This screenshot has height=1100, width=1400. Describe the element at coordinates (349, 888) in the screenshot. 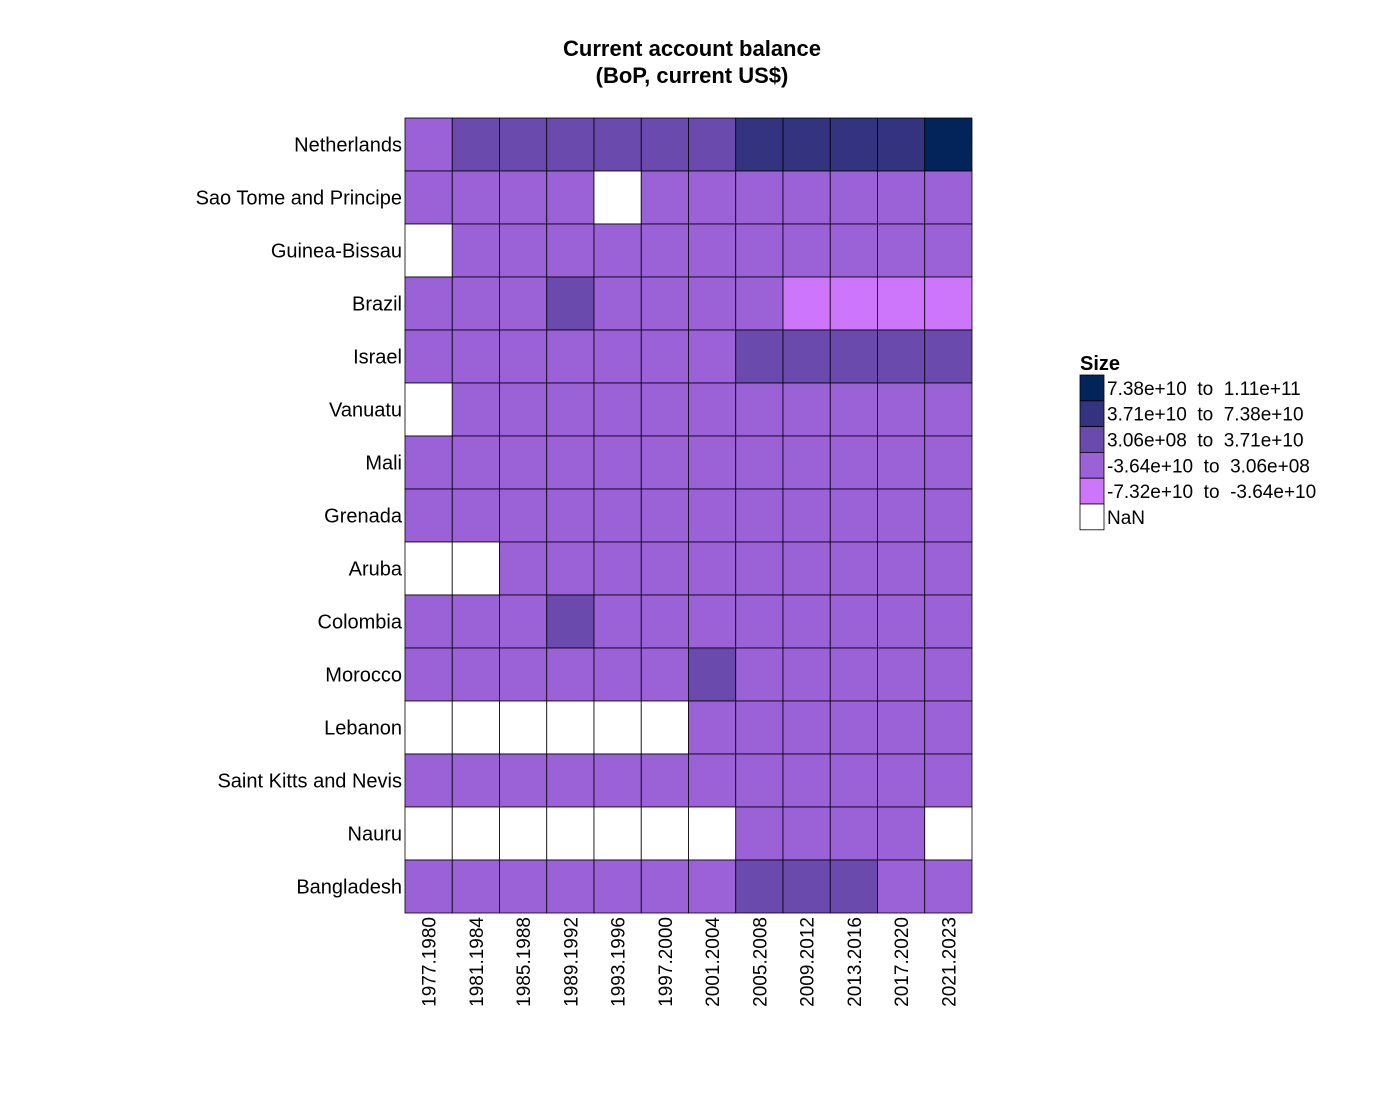

I see `row-label: Bangladesh` at that location.